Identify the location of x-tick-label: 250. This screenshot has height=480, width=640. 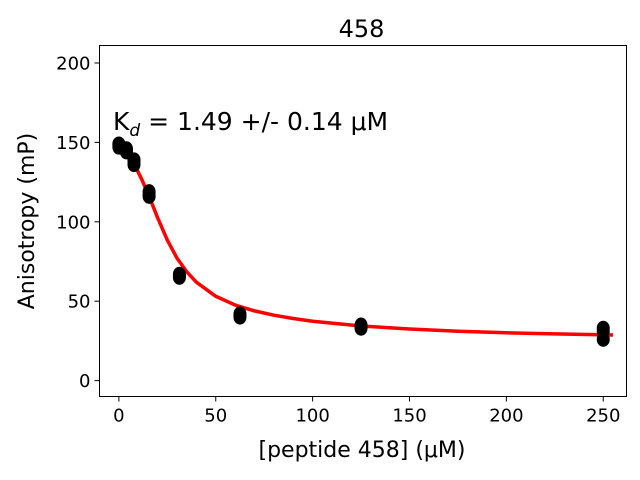
(603, 416).